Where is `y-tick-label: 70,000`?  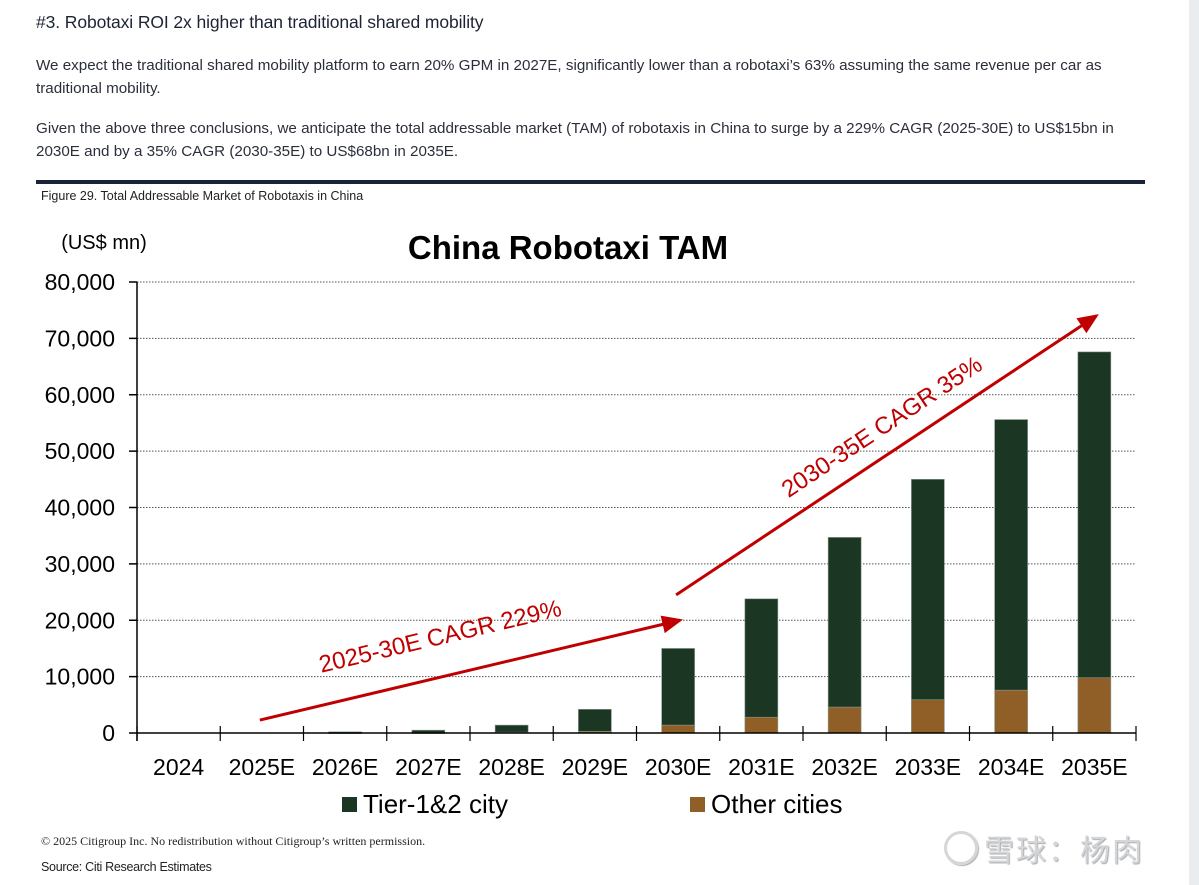
y-tick-label: 70,000 is located at coordinates (80, 338).